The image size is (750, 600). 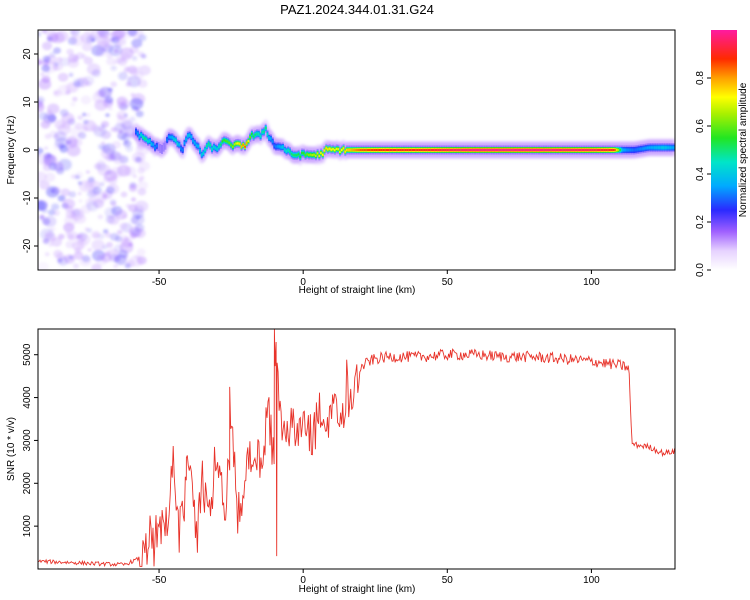 What do you see at coordinates (448, 282) in the screenshot?
I see `x-tick-label: 50` at bounding box center [448, 282].